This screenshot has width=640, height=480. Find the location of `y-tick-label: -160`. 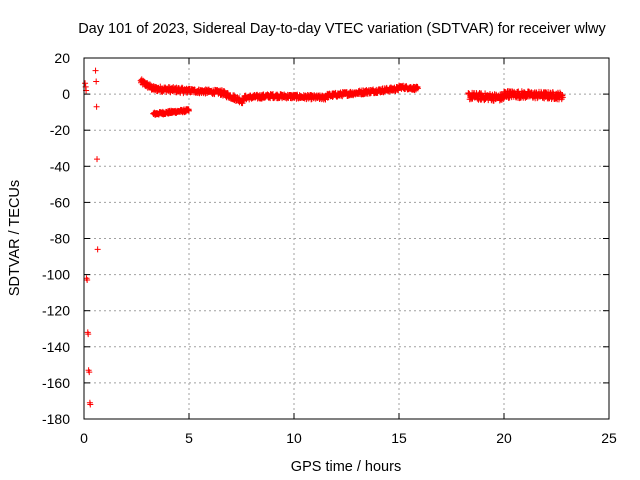

y-tick-label: -160 is located at coordinates (56, 383).